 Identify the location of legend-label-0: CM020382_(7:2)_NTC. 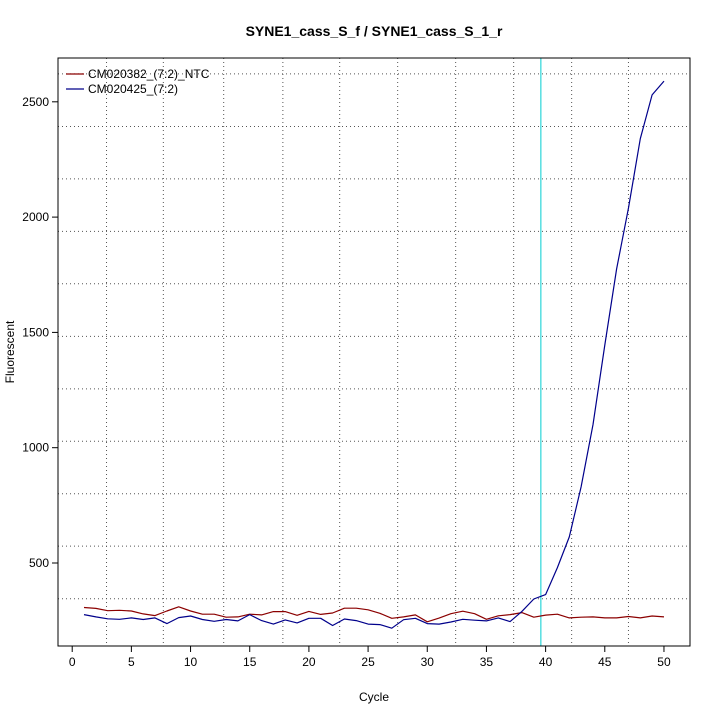
(149, 74).